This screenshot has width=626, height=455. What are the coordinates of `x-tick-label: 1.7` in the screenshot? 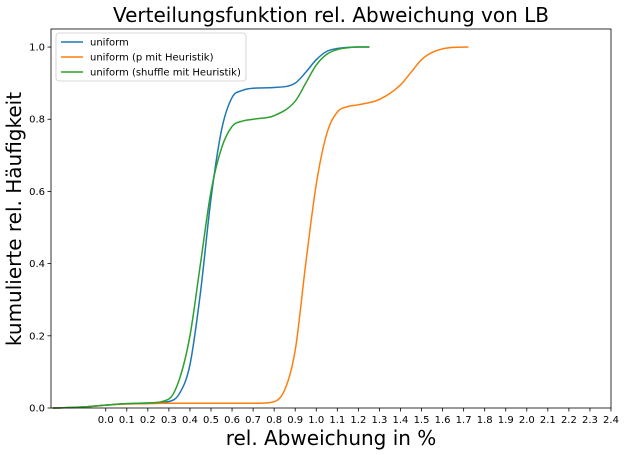 It's located at (464, 420).